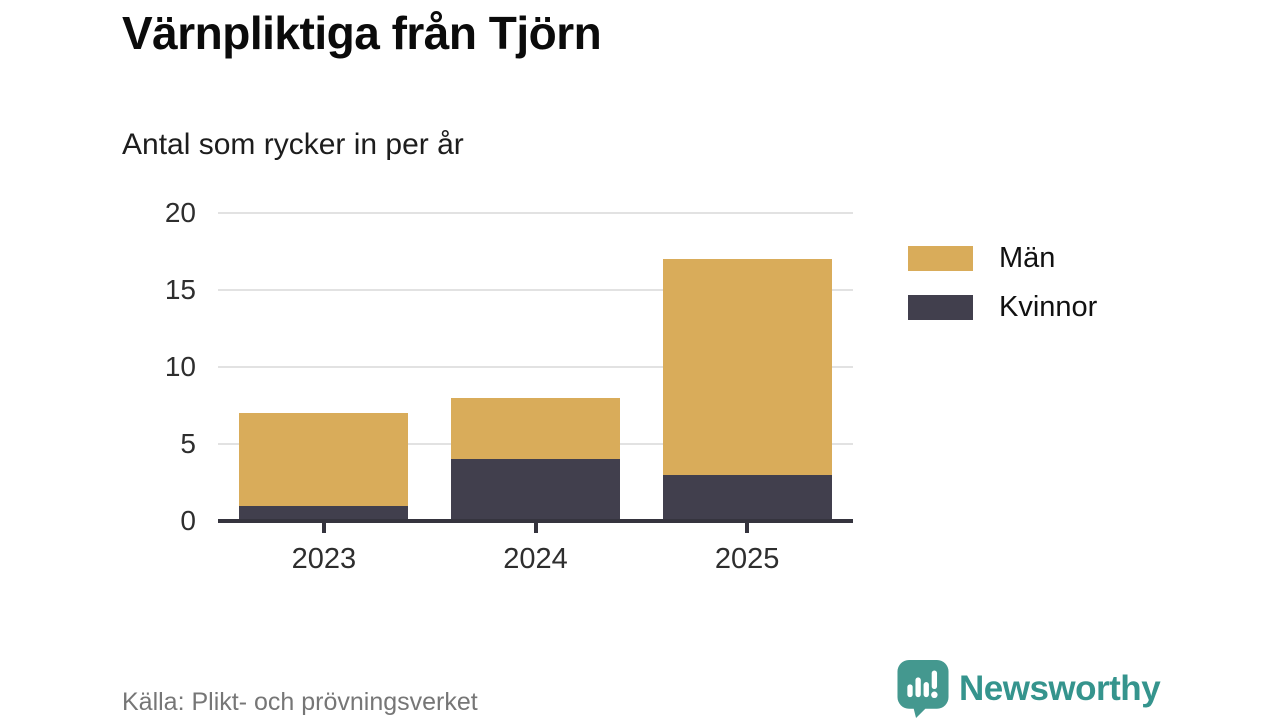 The height and width of the screenshot is (720, 1280). Describe the element at coordinates (188, 520) in the screenshot. I see `y-tick-label-0: 0` at that location.